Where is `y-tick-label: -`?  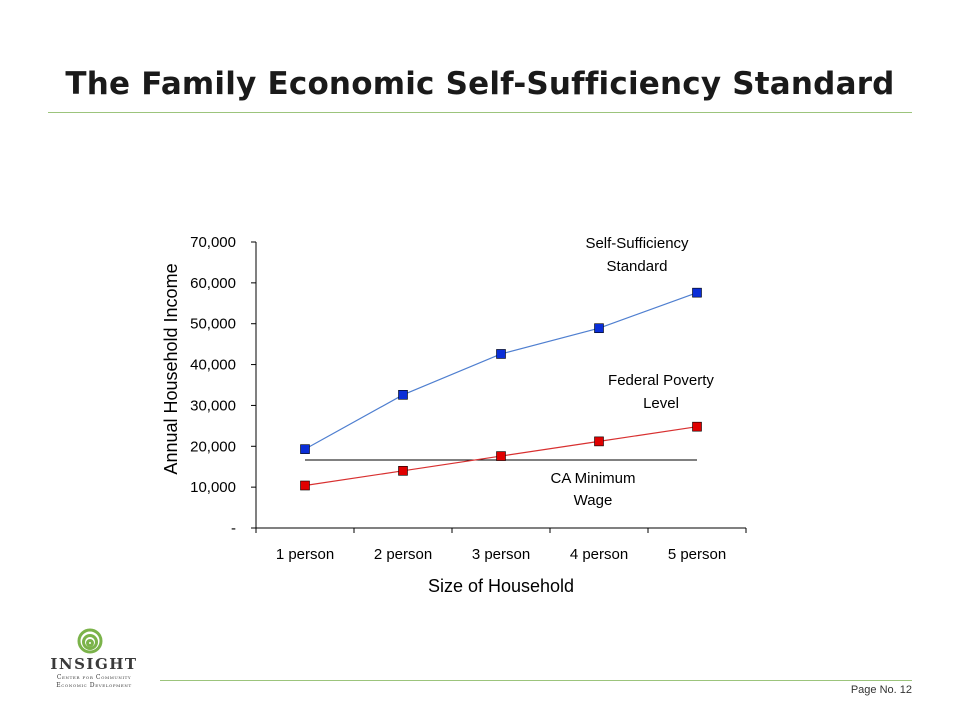
y-tick-label: - is located at coordinates (233, 528).